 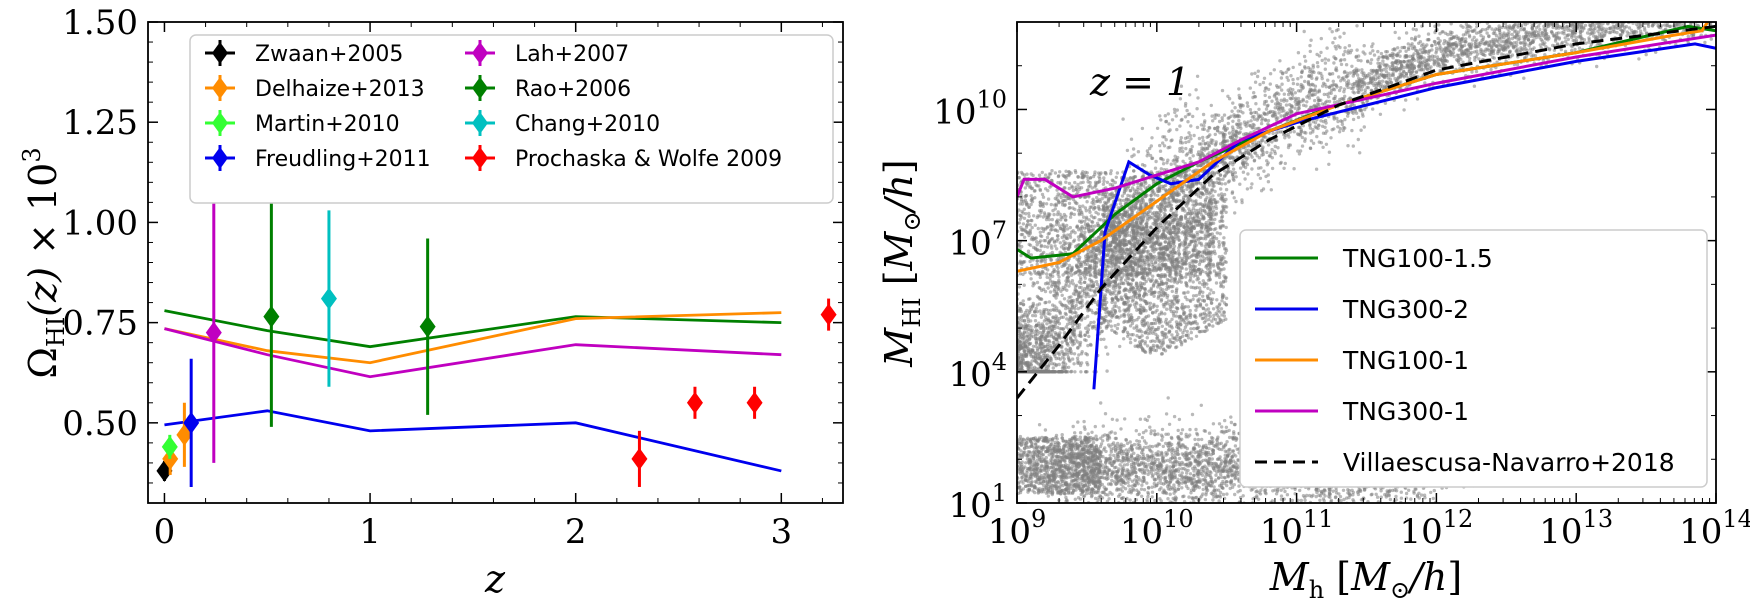 I want to click on point-lah-2007, so click(x=213, y=332).